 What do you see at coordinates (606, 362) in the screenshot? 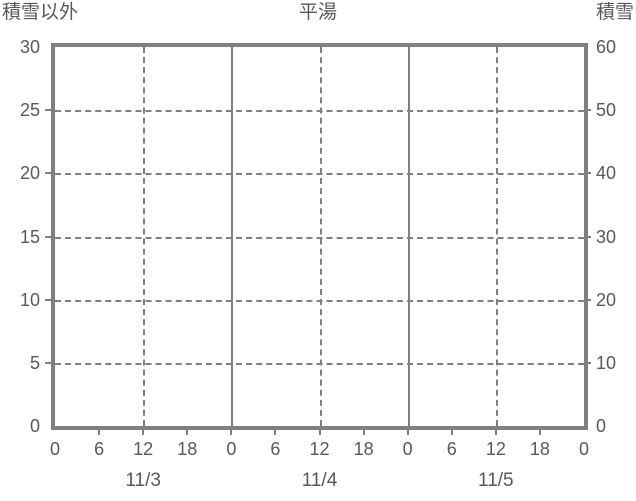
I see `right-axis-tick-label: 10` at bounding box center [606, 362].